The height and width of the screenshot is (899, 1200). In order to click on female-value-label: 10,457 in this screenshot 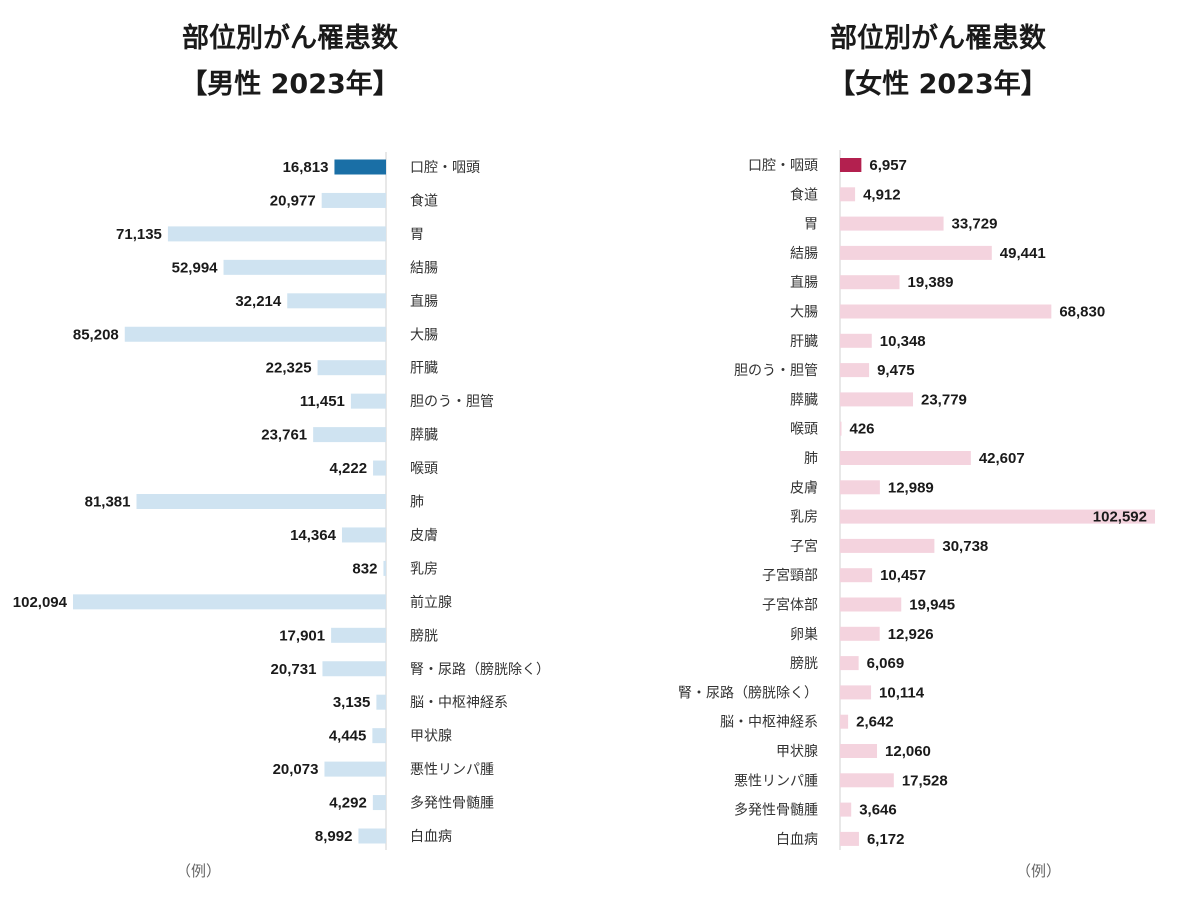, I will do `click(903, 575)`.